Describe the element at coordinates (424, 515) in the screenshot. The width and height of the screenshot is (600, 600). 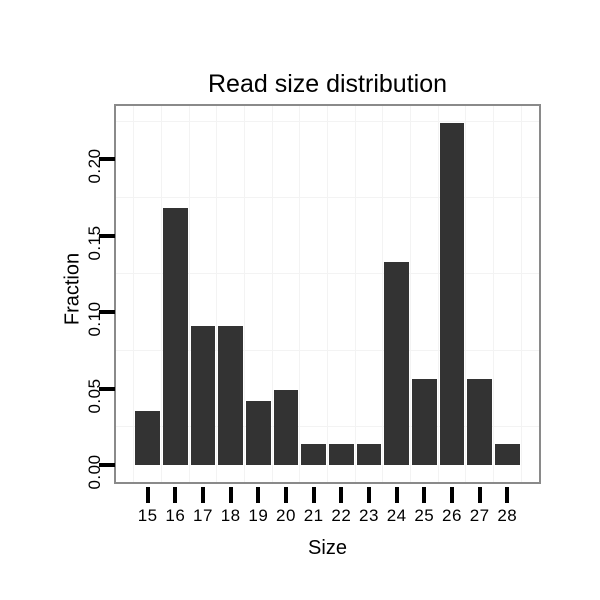
I see `x-tick-label: 25` at that location.